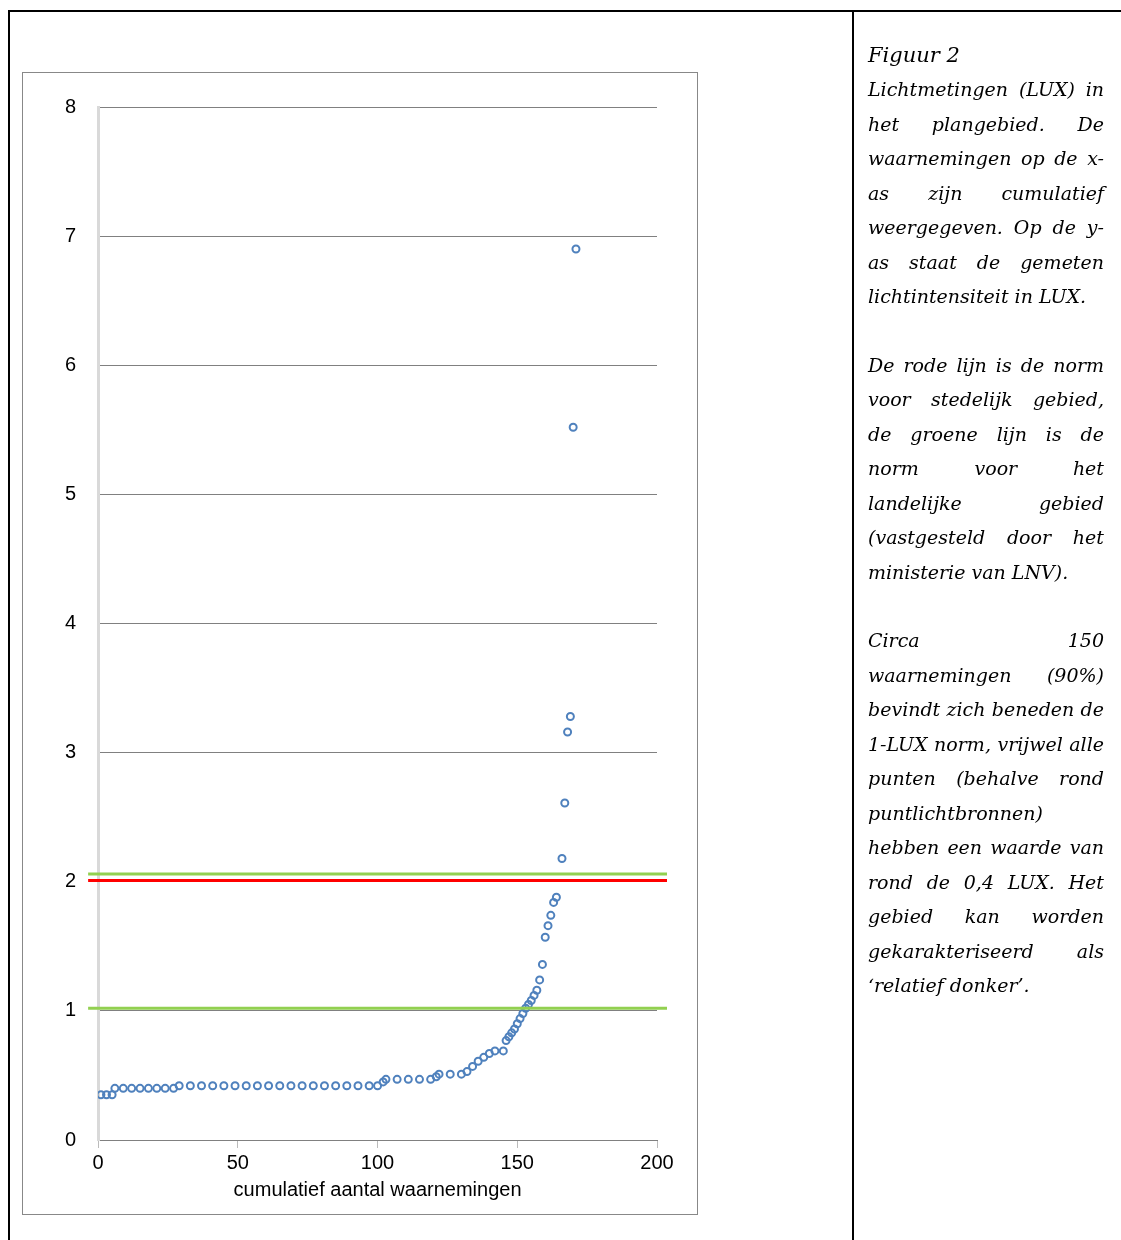 The width and height of the screenshot is (1121, 1240). Describe the element at coordinates (71, 880) in the screenshot. I see `y-tick-label: 2` at that location.